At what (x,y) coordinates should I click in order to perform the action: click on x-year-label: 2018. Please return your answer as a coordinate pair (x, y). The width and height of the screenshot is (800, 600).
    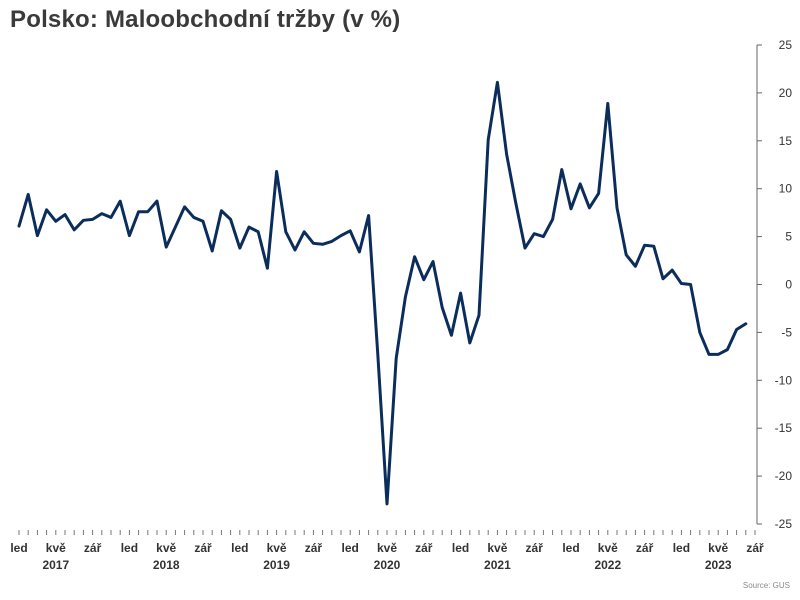
    Looking at the image, I should click on (166, 565).